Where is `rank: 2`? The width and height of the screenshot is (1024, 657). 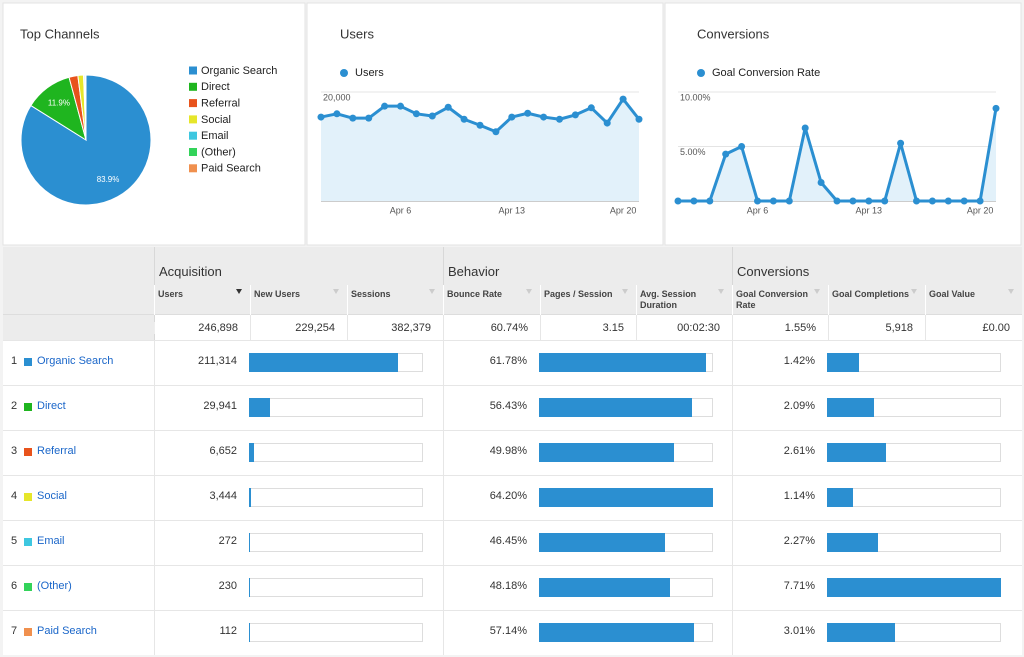 rank: 2 is located at coordinates (14, 406).